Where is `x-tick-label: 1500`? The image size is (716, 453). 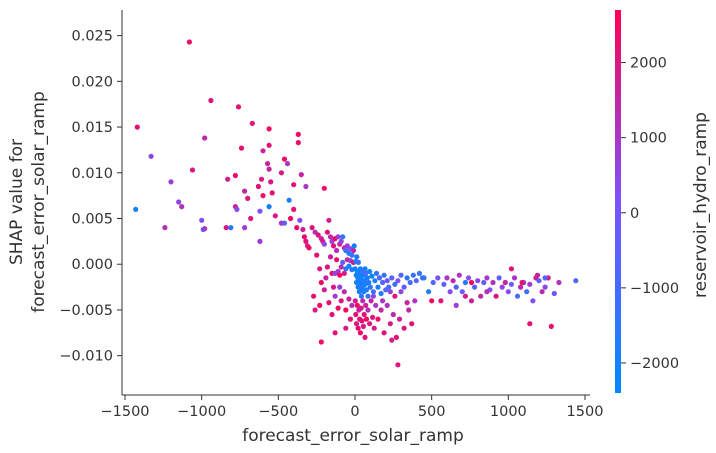 x-tick-label: 1500 is located at coordinates (585, 412).